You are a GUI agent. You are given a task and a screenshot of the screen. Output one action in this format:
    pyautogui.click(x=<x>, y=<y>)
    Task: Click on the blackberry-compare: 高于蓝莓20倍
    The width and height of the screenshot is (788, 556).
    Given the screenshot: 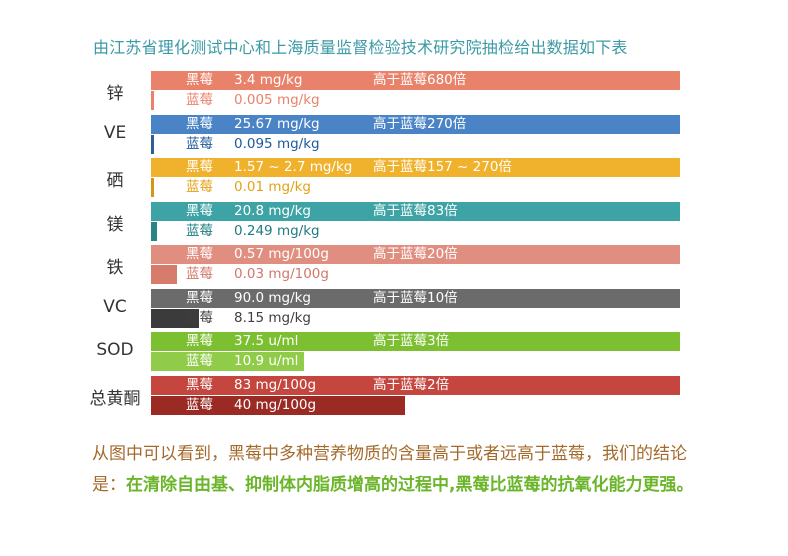 What is the action you would take?
    pyautogui.click(x=415, y=254)
    